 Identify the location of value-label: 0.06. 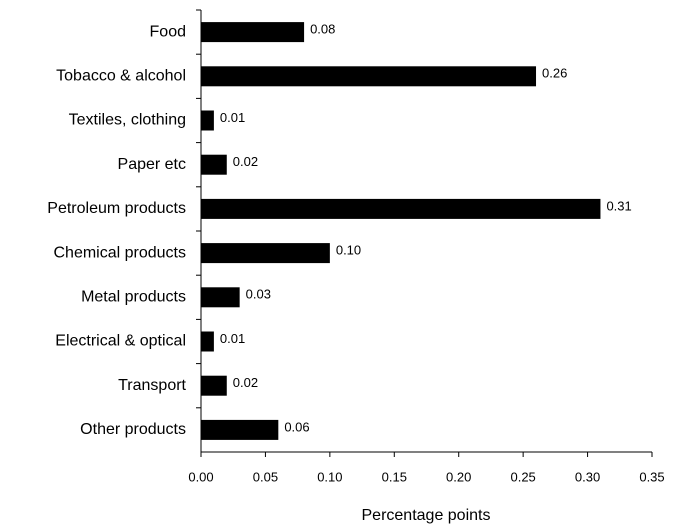
(296, 426).